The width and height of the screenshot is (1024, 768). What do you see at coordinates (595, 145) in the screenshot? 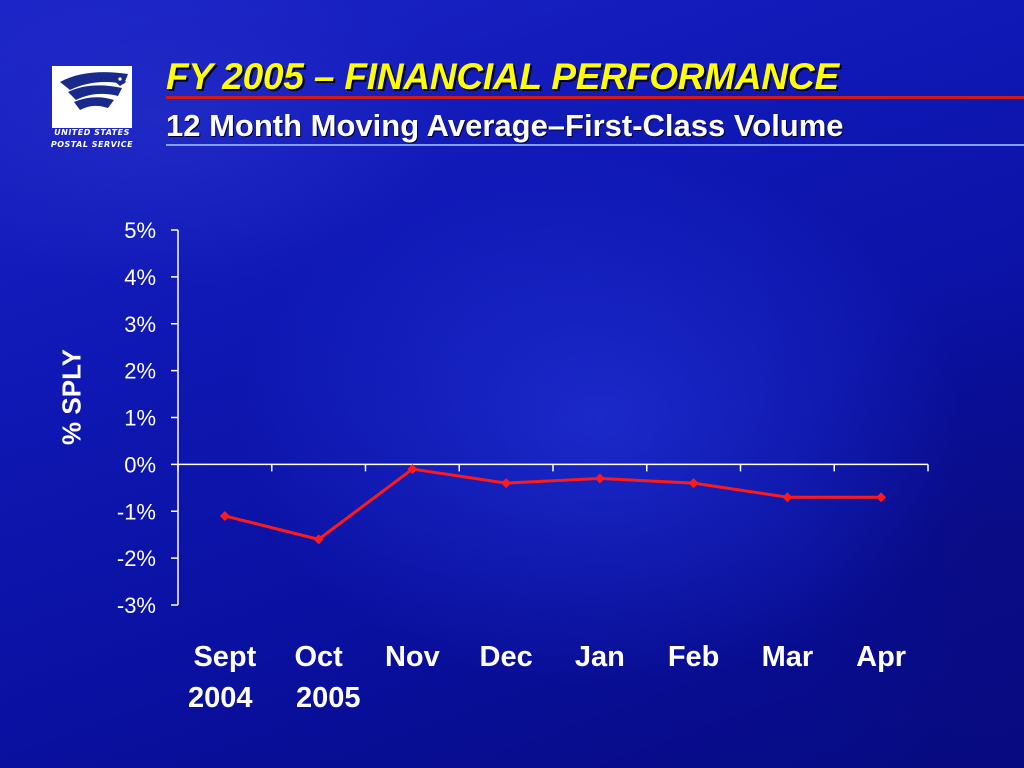
I see `subtitle-divider` at bounding box center [595, 145].